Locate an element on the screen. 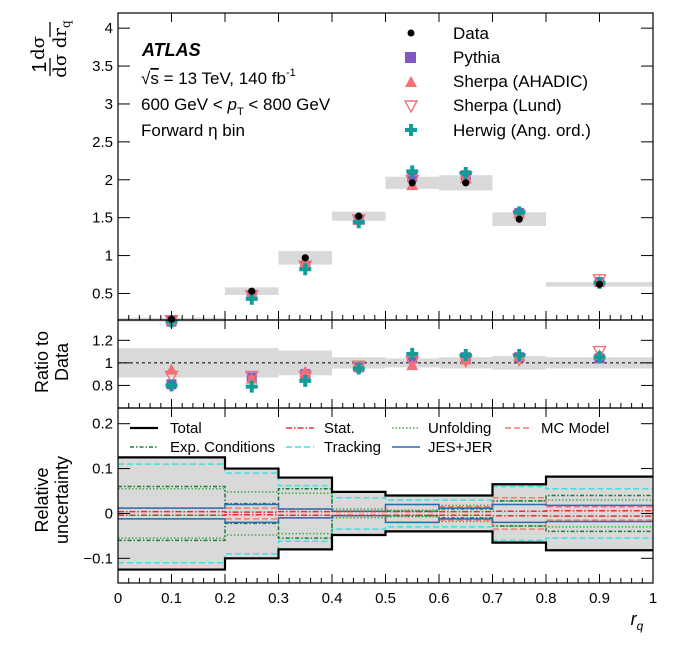  uncertainty-tracking-down is located at coordinates (385, 545).